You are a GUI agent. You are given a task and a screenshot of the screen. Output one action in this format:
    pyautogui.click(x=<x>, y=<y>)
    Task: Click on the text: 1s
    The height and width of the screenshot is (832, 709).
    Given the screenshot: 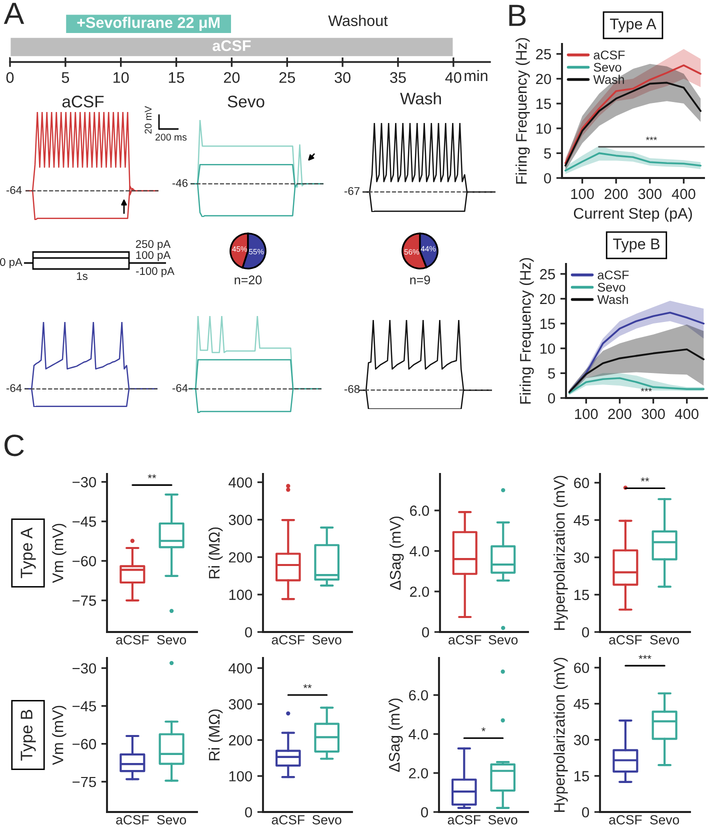 What is the action you would take?
    pyautogui.click(x=82, y=276)
    